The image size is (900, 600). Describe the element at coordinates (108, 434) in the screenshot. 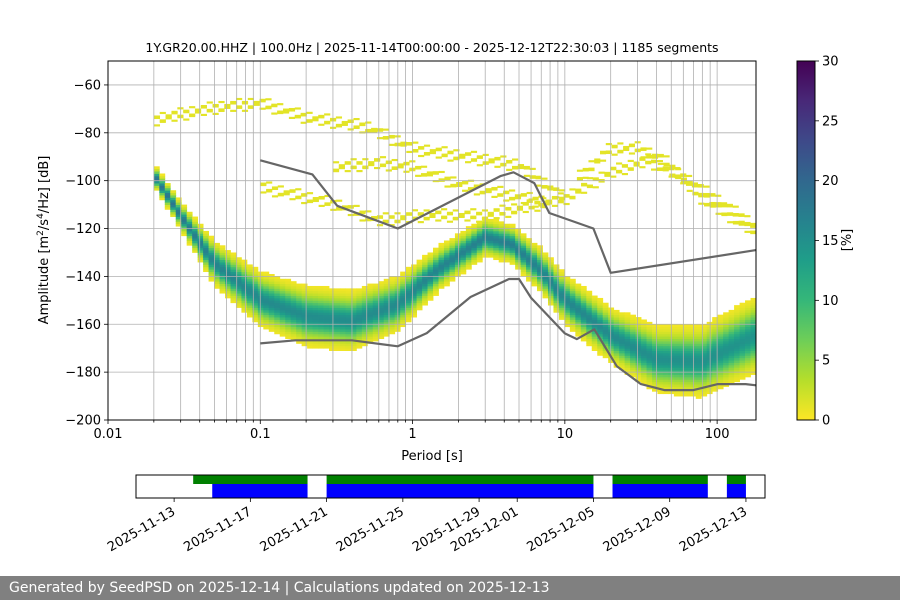

I see `x-tick-label: 0.01` at that location.